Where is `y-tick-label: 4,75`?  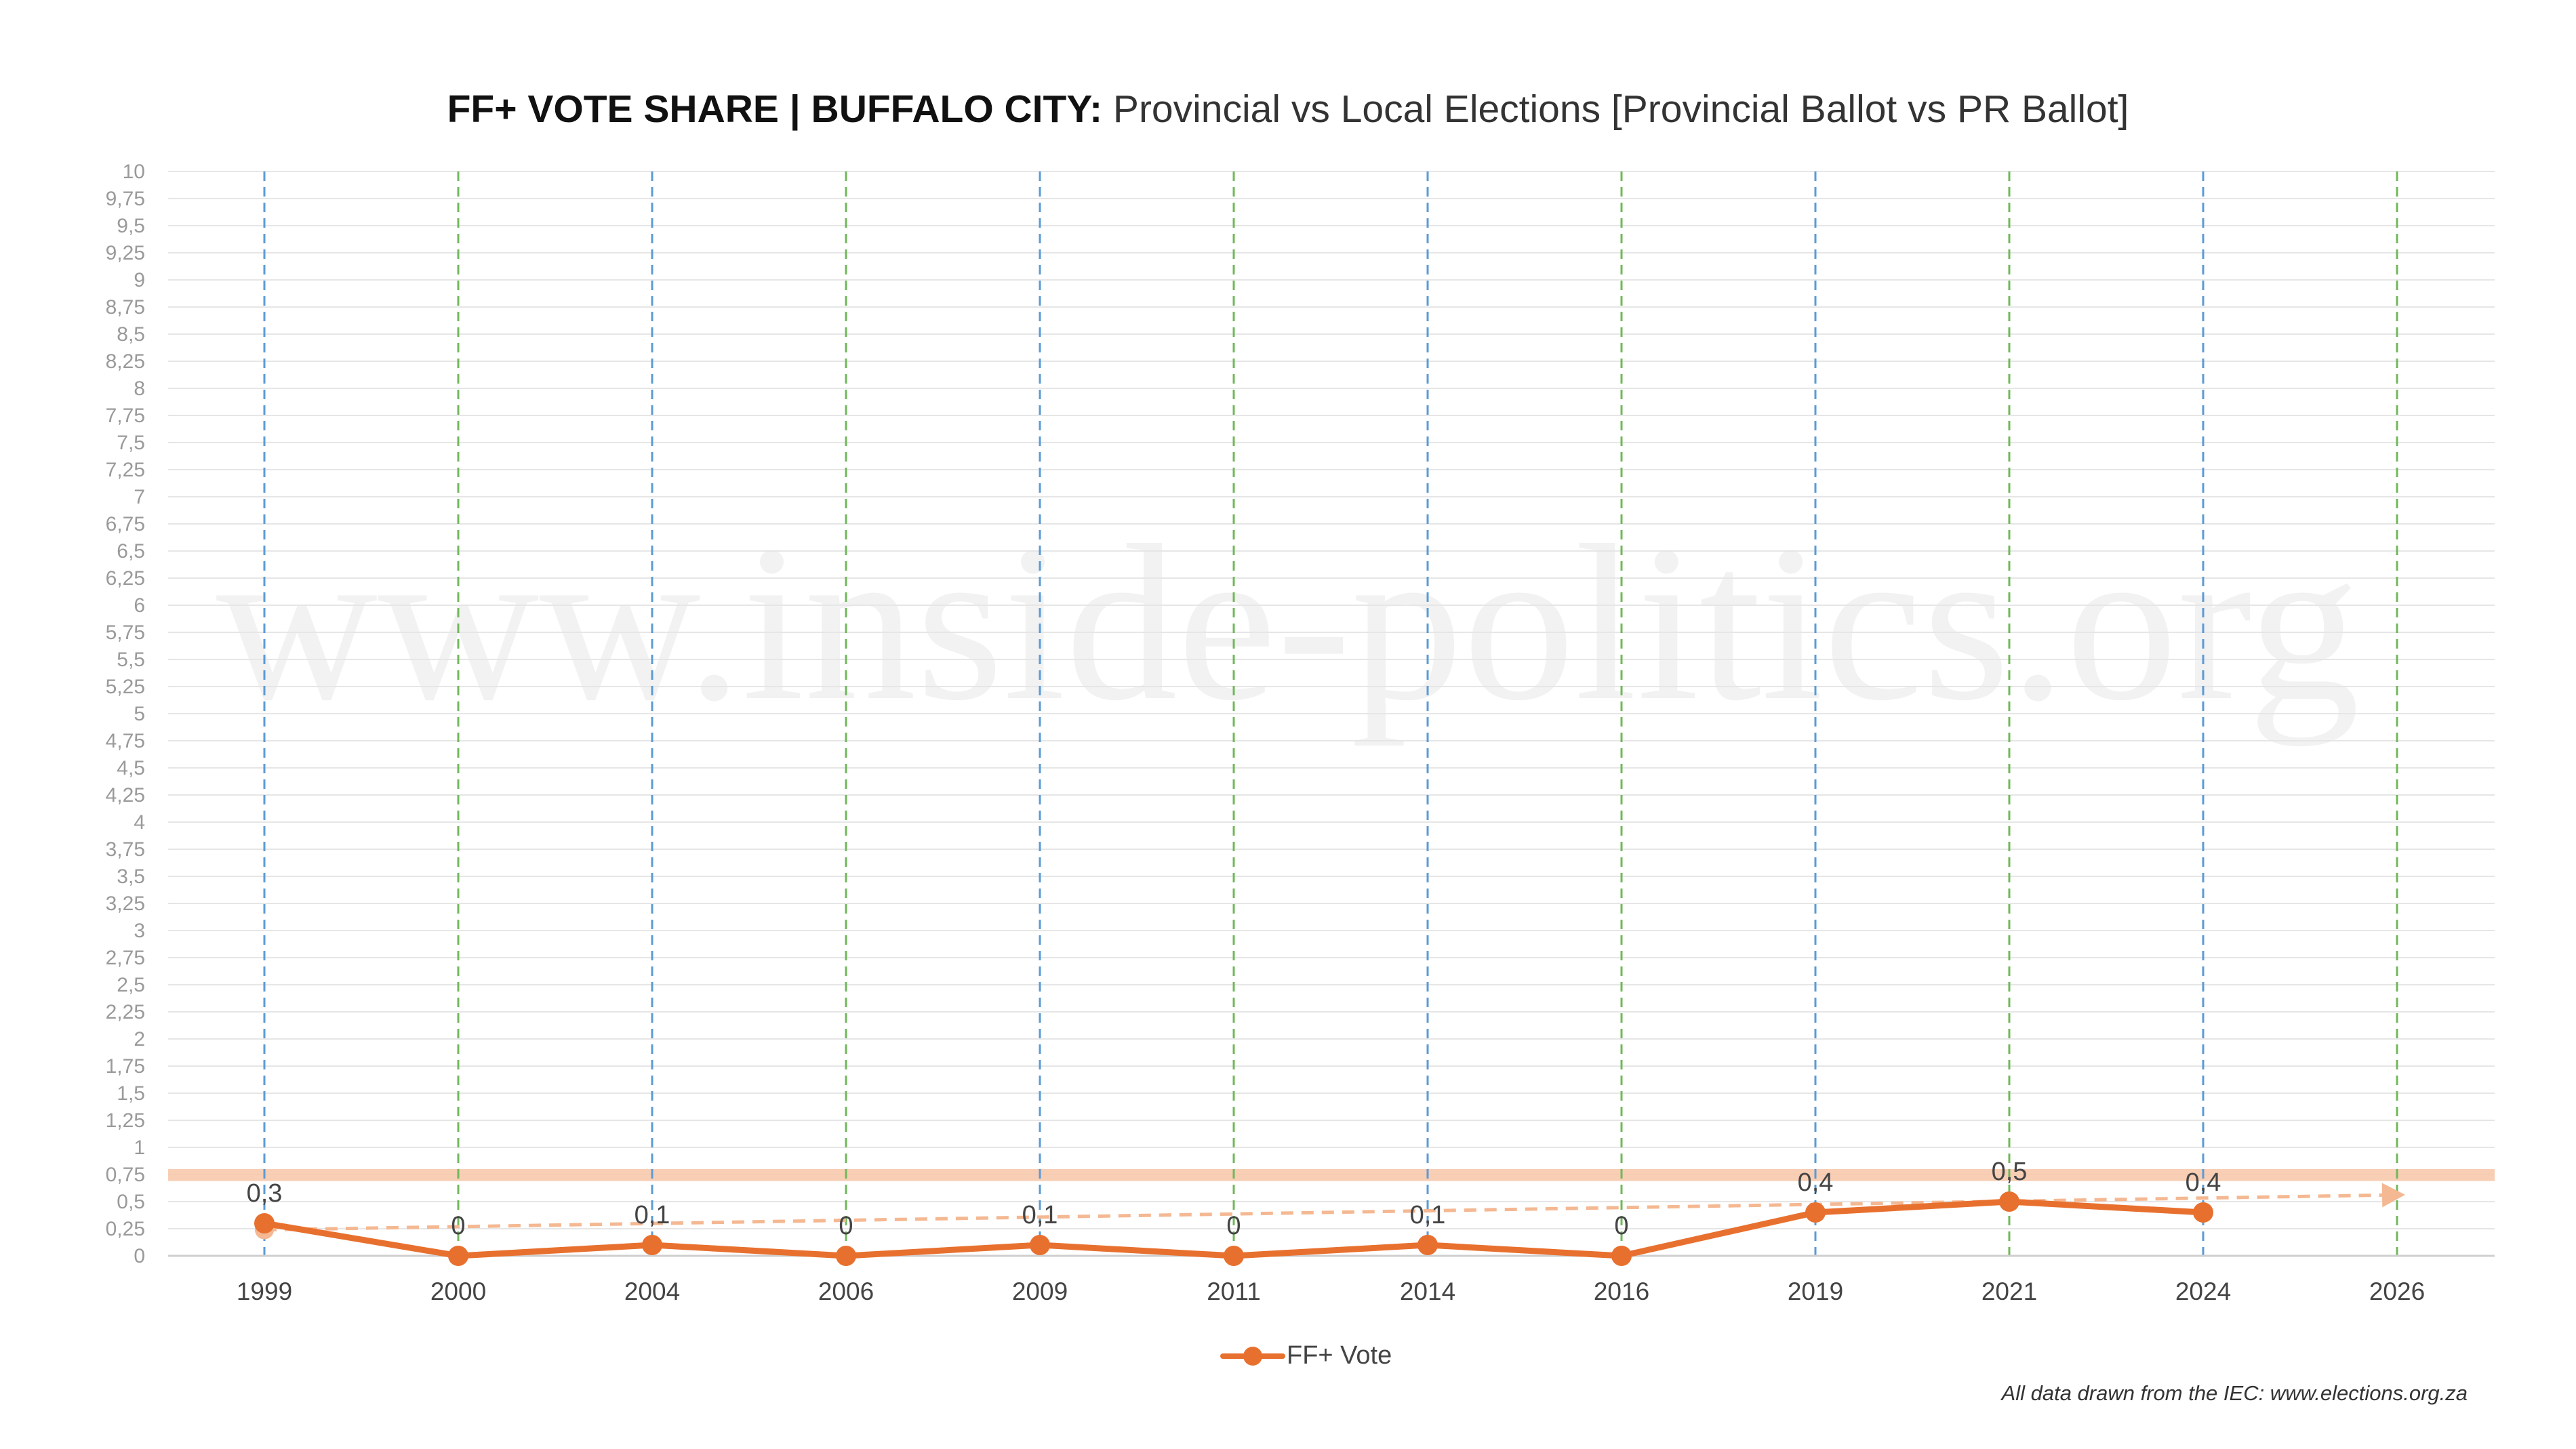
y-tick-label: 4,75 is located at coordinates (125, 741).